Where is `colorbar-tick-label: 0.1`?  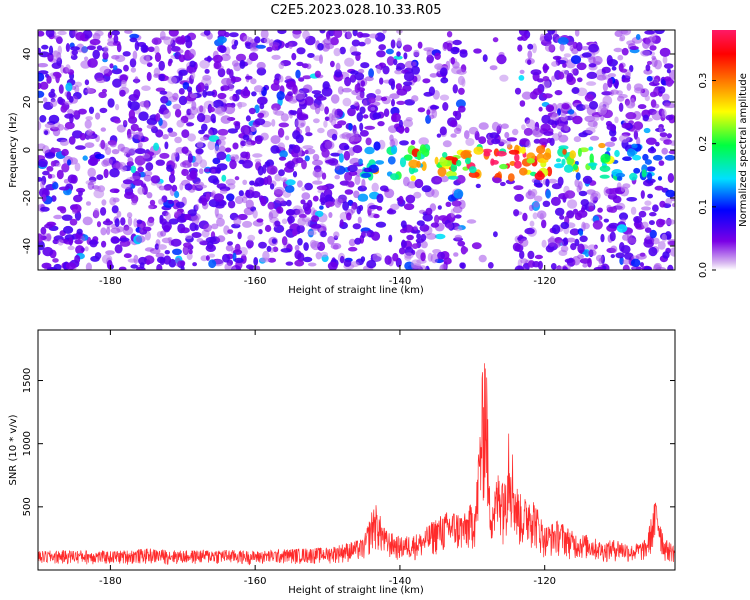 colorbar-tick-label: 0.1 is located at coordinates (703, 207).